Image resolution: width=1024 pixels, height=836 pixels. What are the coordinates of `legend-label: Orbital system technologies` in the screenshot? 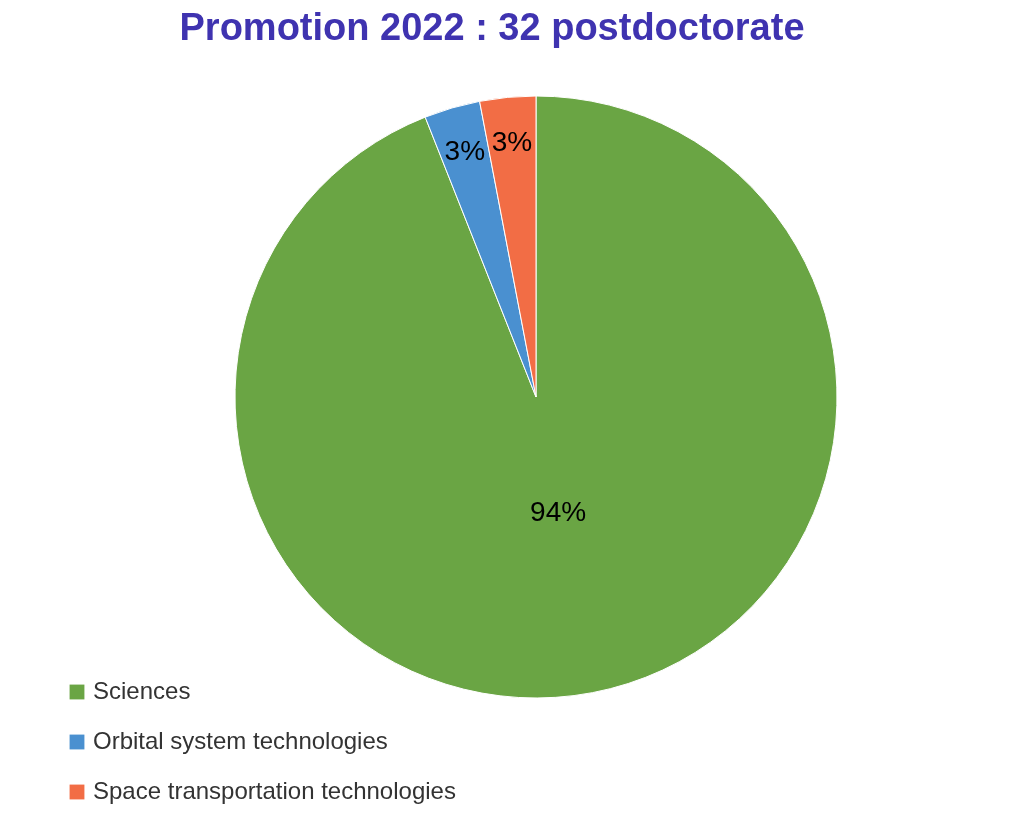 It's located at (240, 740).